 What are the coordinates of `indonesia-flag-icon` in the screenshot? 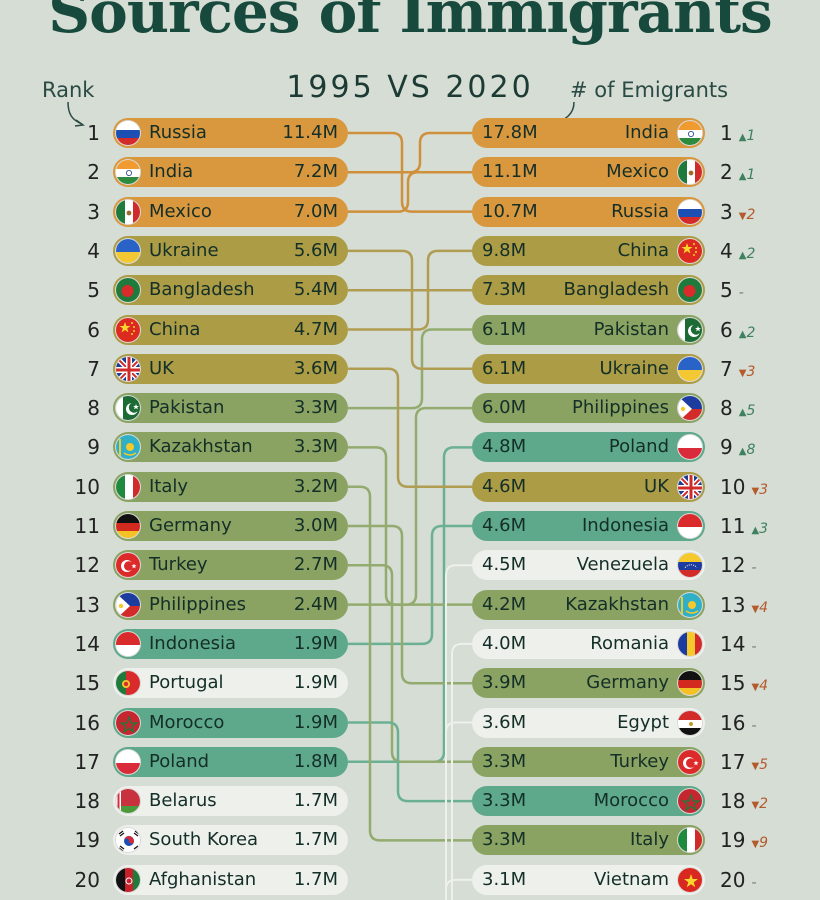 It's located at (690, 526).